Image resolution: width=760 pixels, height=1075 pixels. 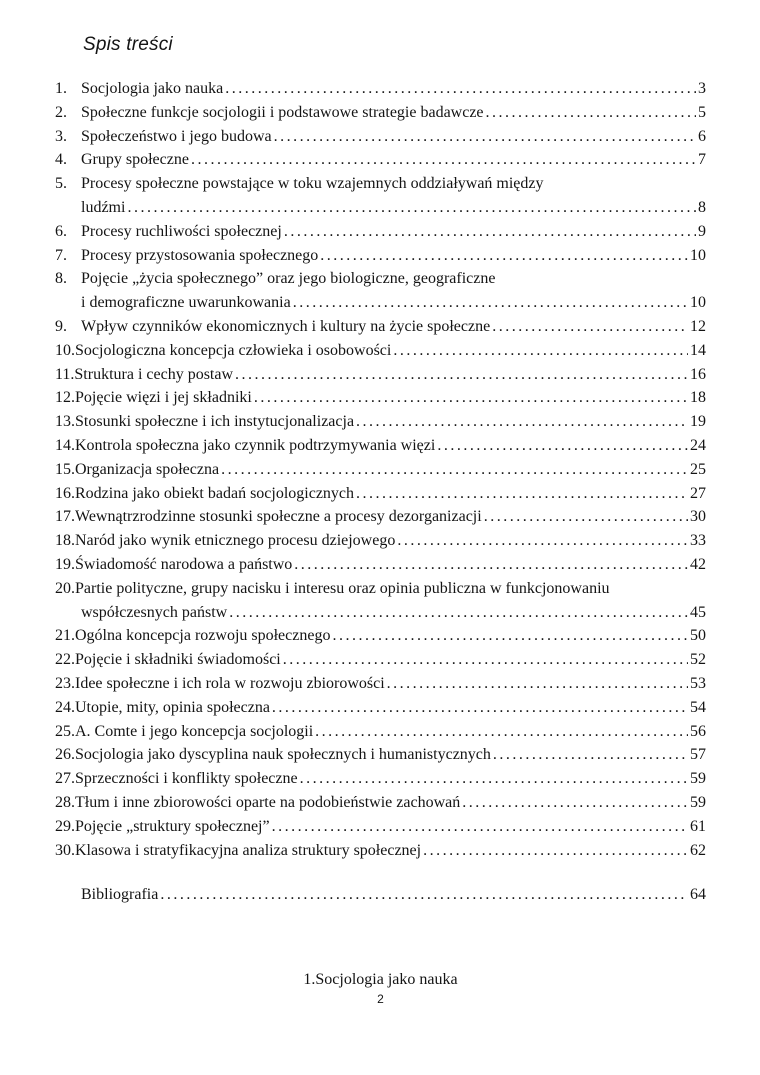 What do you see at coordinates (698, 731) in the screenshot?
I see `toc-entry-page: 56` at bounding box center [698, 731].